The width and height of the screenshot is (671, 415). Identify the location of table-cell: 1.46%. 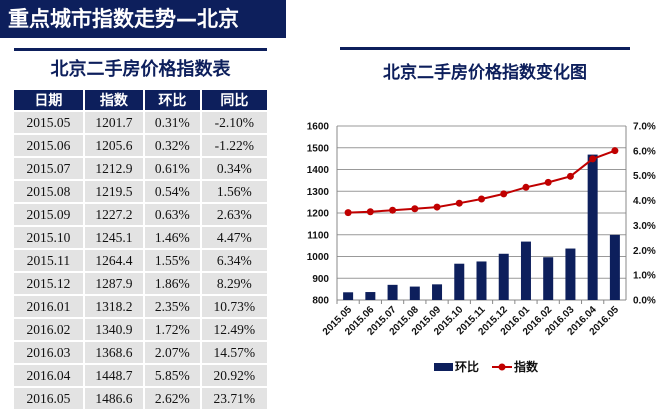
(172, 237).